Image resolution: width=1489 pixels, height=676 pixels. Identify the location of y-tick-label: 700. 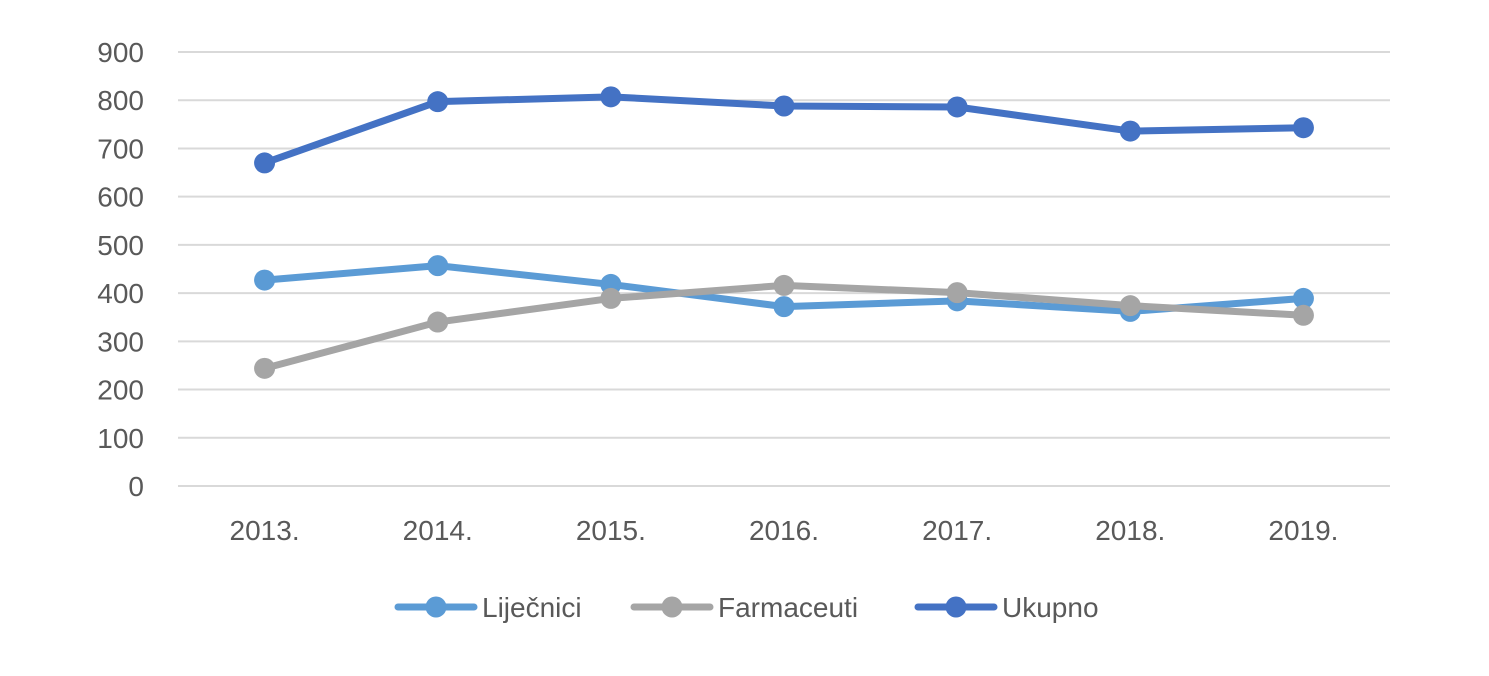
(120, 148).